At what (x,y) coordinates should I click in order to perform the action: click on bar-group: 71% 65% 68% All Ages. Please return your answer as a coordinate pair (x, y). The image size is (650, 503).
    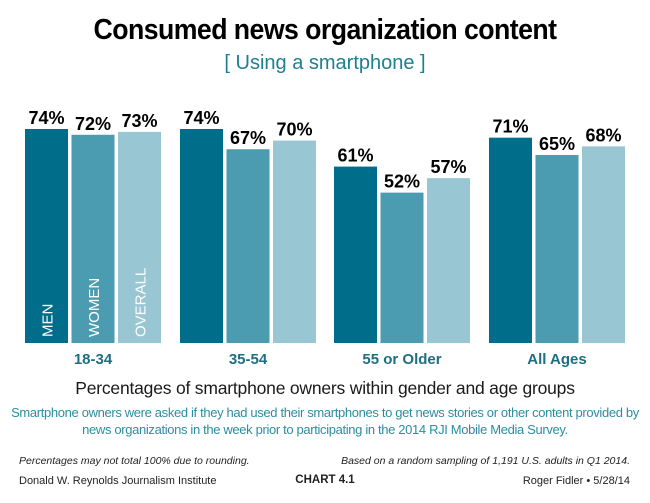
    Looking at the image, I should click on (557, 242).